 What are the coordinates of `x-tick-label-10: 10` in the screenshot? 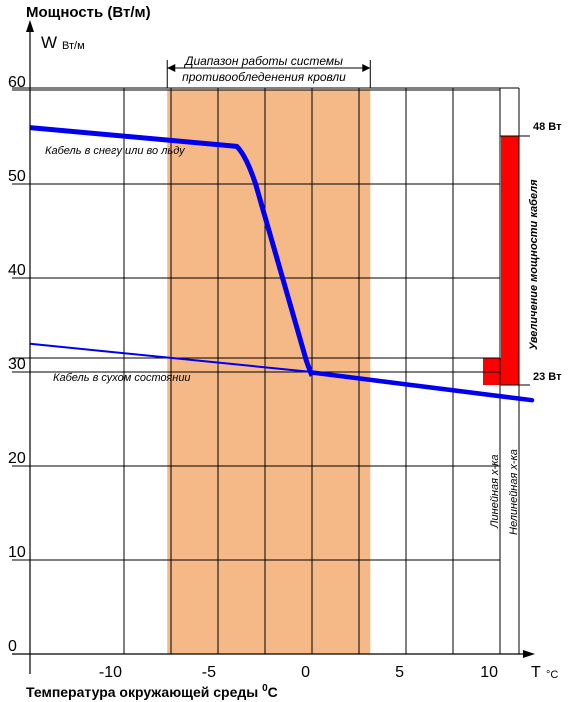 It's located at (489, 672).